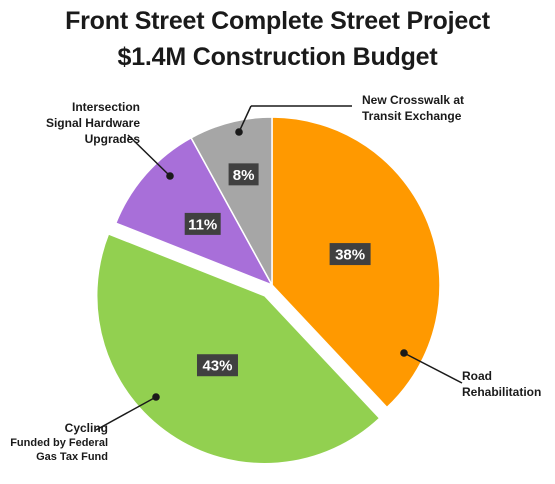  Describe the element at coordinates (93, 123) in the screenshot. I see `label-intersection-line-1: Signal Hardware` at that location.